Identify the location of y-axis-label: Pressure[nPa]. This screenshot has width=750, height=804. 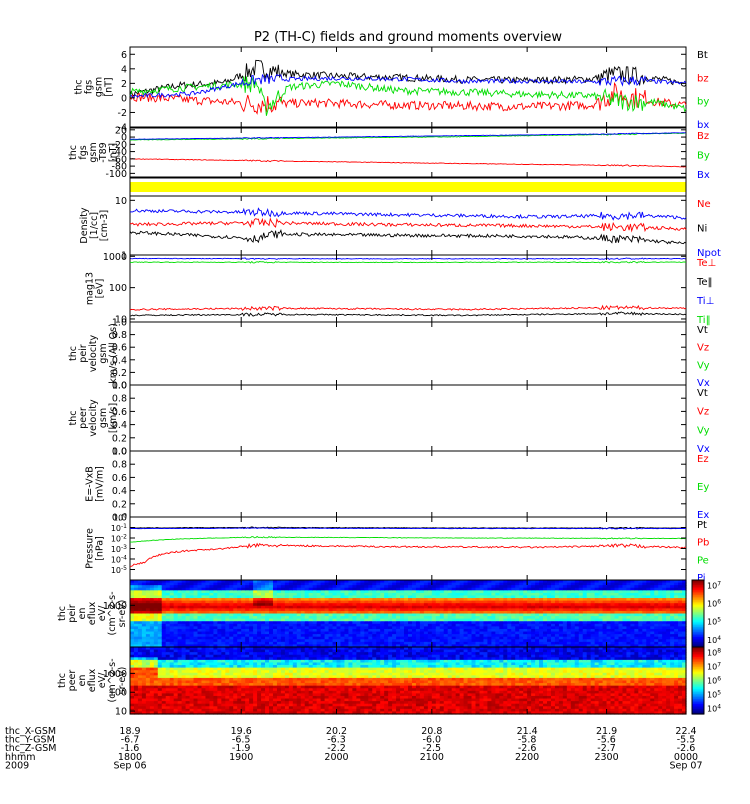
(95, 548).